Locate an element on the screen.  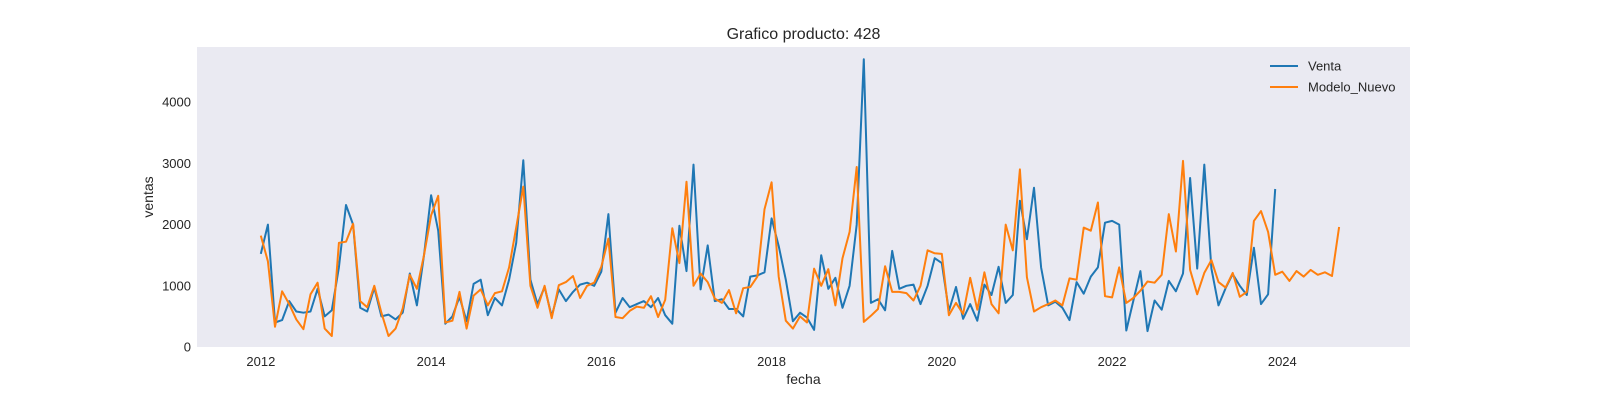
x-tick-label: 2024 is located at coordinates (1282, 361).